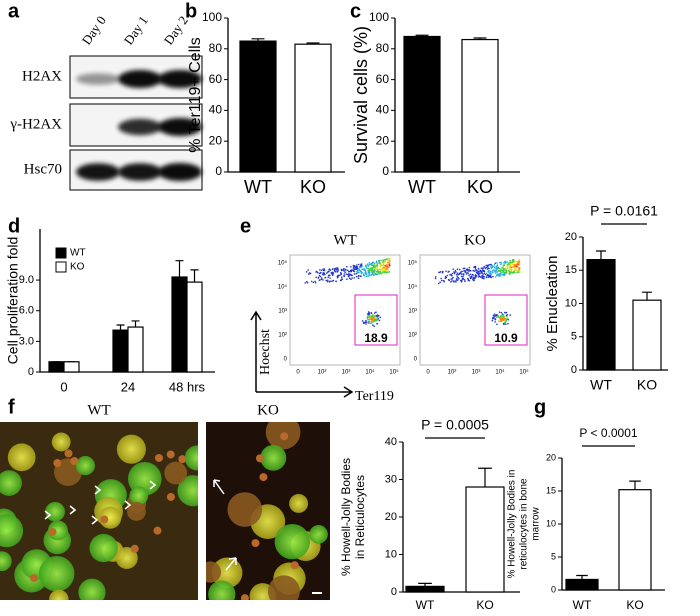 The width and height of the screenshot is (700, 616). I want to click on error-bar, so click(135, 324).